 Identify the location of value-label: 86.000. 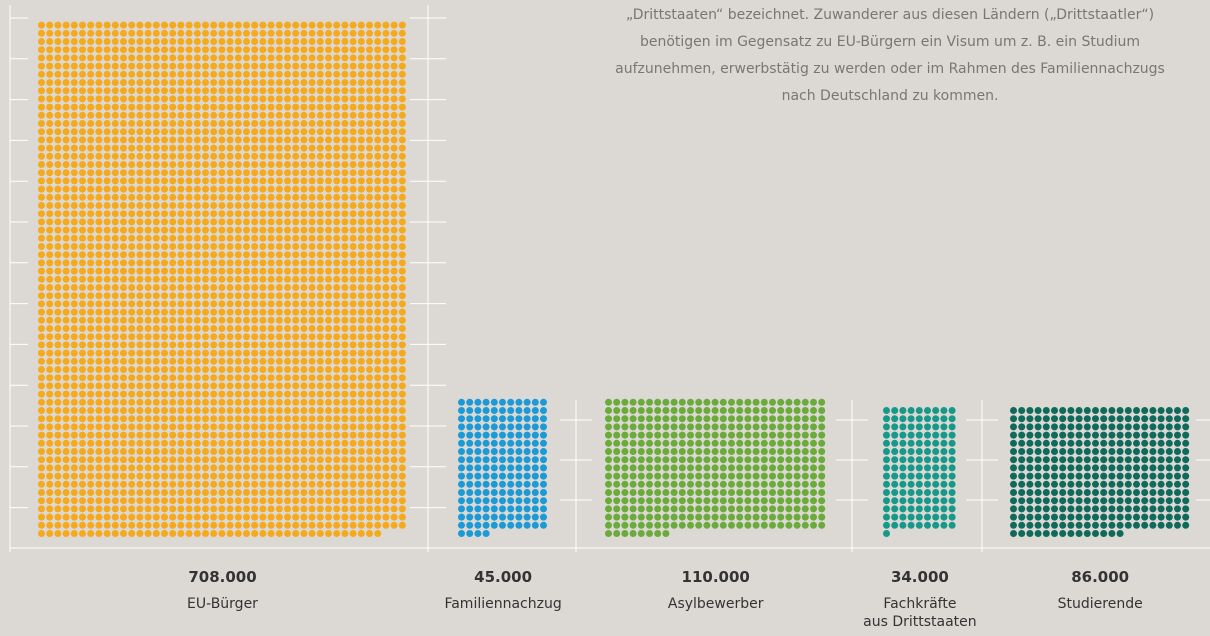
(1100, 577).